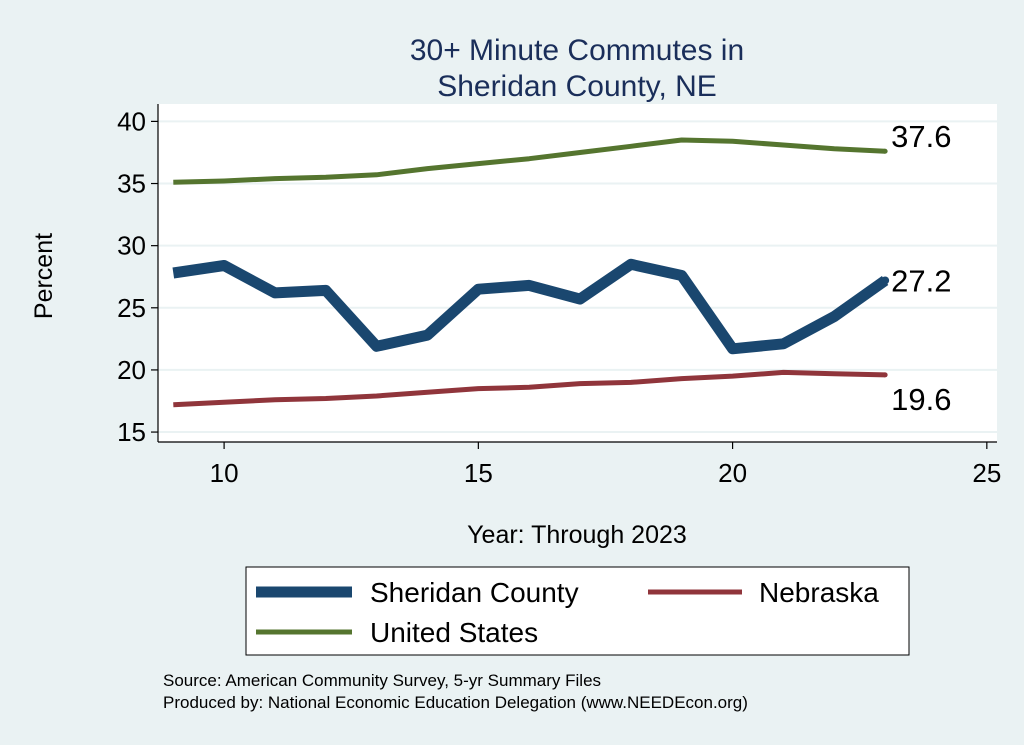  Describe the element at coordinates (530, 306) in the screenshot. I see `series-line-sheridan-county` at that location.